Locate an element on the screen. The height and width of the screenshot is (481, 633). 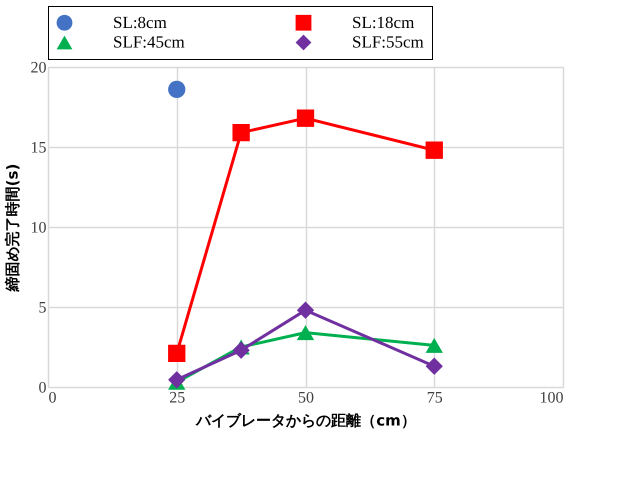
x-tick-label: 25 is located at coordinates (177, 398).